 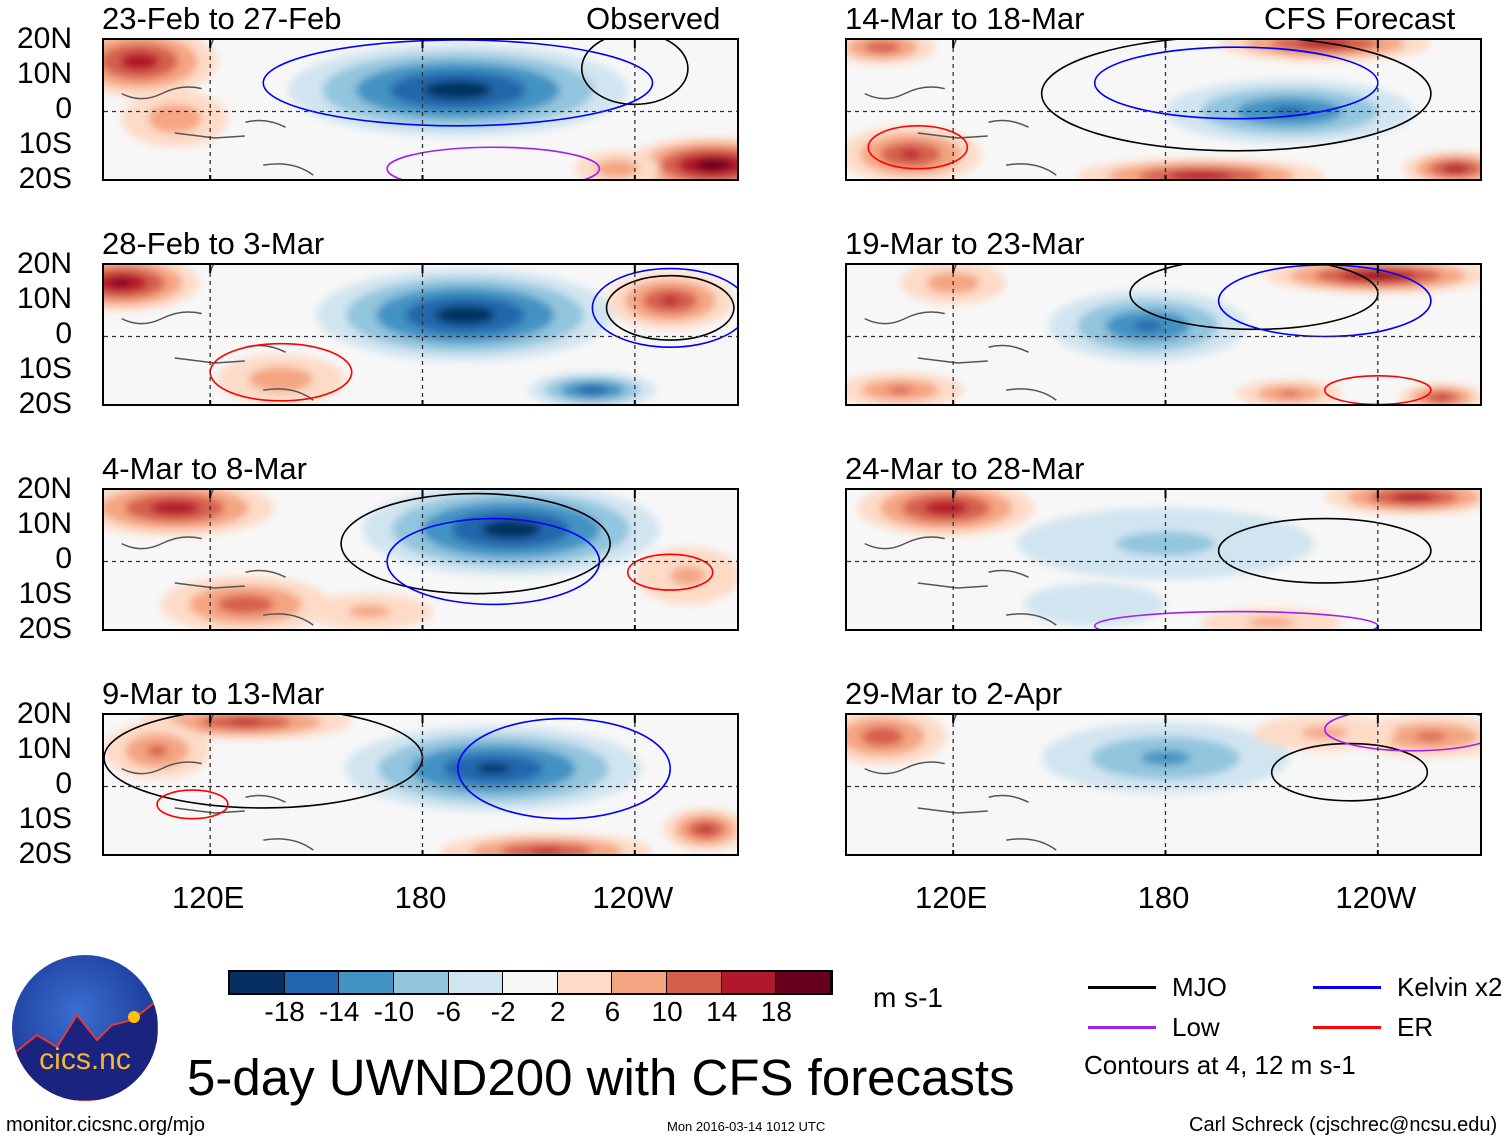 What do you see at coordinates (204, 468) in the screenshot?
I see `panel-title: 4-Mar to 8-Mar` at bounding box center [204, 468].